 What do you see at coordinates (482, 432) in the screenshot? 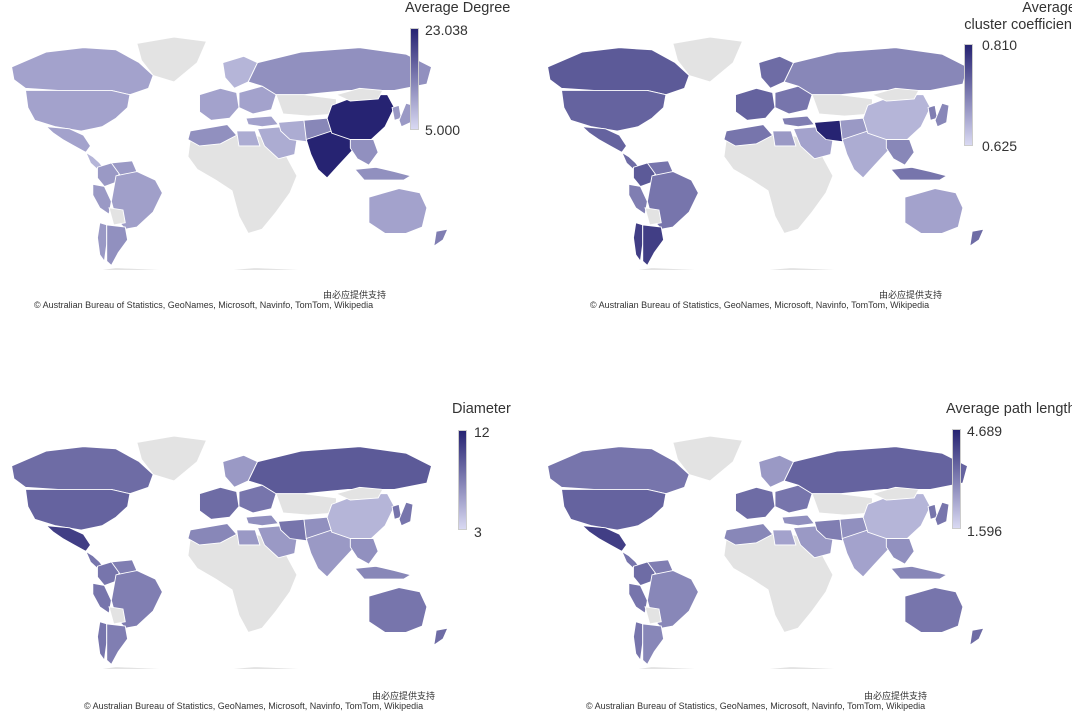
I see `legend-max-label: 12` at bounding box center [482, 432].